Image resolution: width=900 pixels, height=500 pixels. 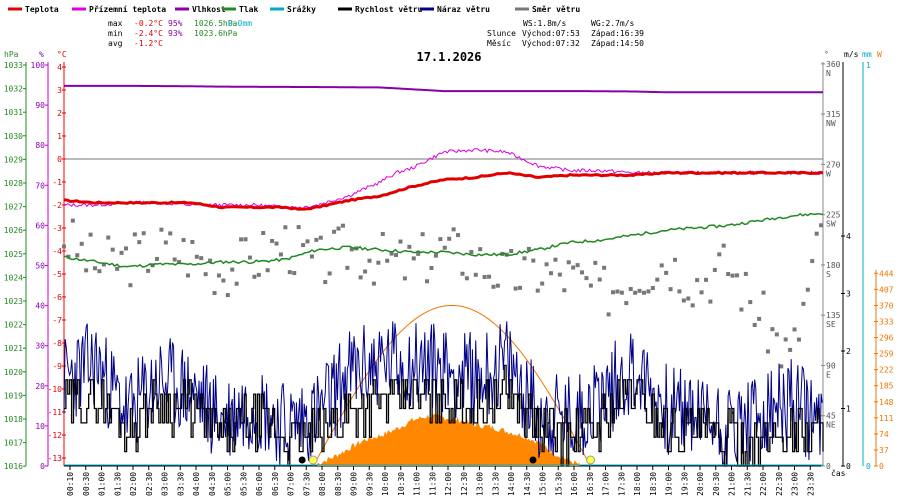 I want to click on temp-tick-label: -8, so click(x=57, y=343).